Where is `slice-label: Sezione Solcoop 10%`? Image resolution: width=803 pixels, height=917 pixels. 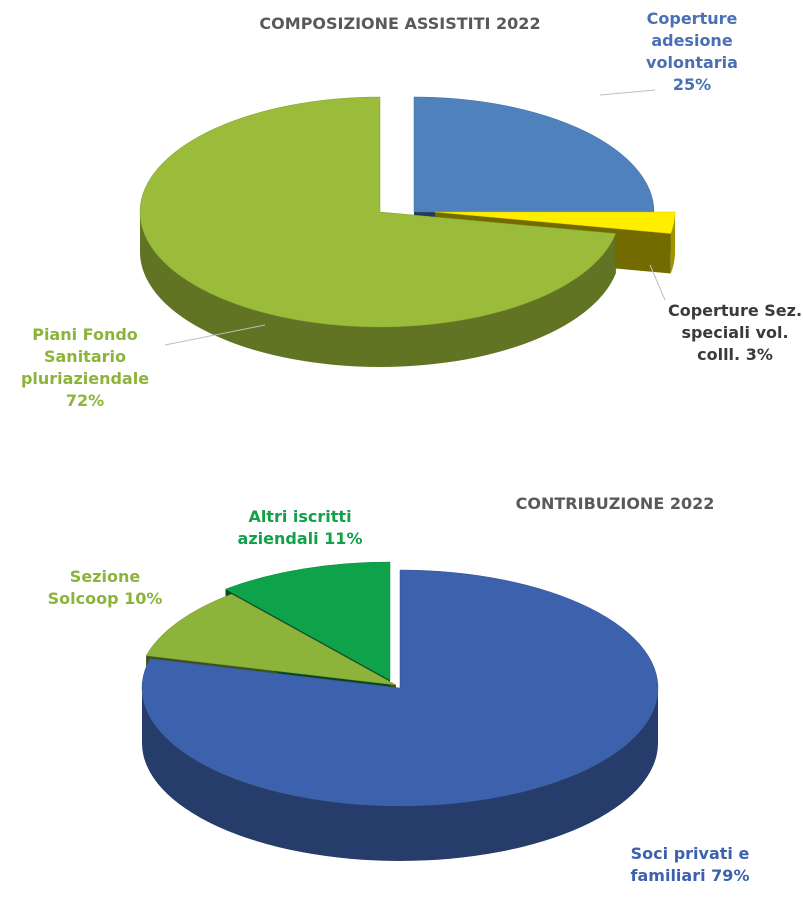
slice-label: Sezione Solcoop 10% is located at coordinates (105, 588).